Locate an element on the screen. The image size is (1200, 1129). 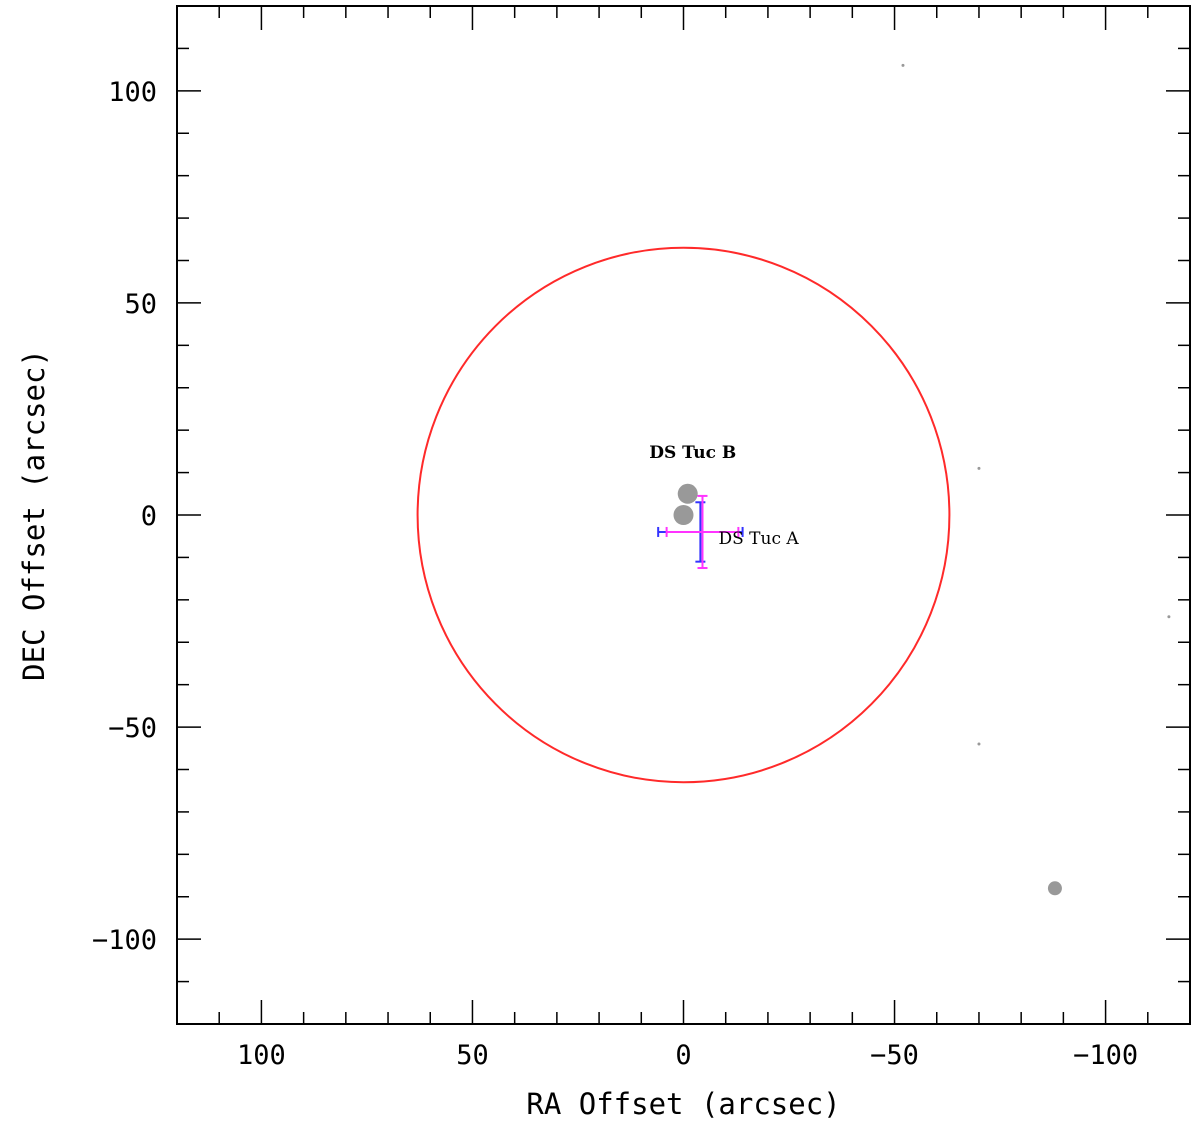
y-tick-label: 50 is located at coordinates (140, 304).